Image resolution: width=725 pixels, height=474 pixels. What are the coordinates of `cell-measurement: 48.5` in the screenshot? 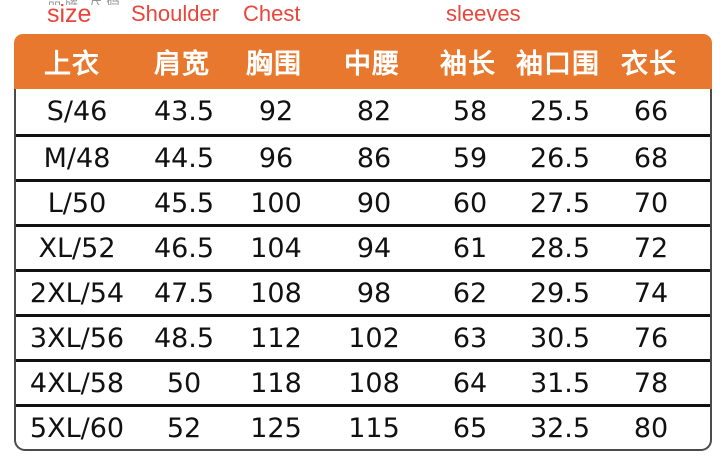 It's located at (184, 338).